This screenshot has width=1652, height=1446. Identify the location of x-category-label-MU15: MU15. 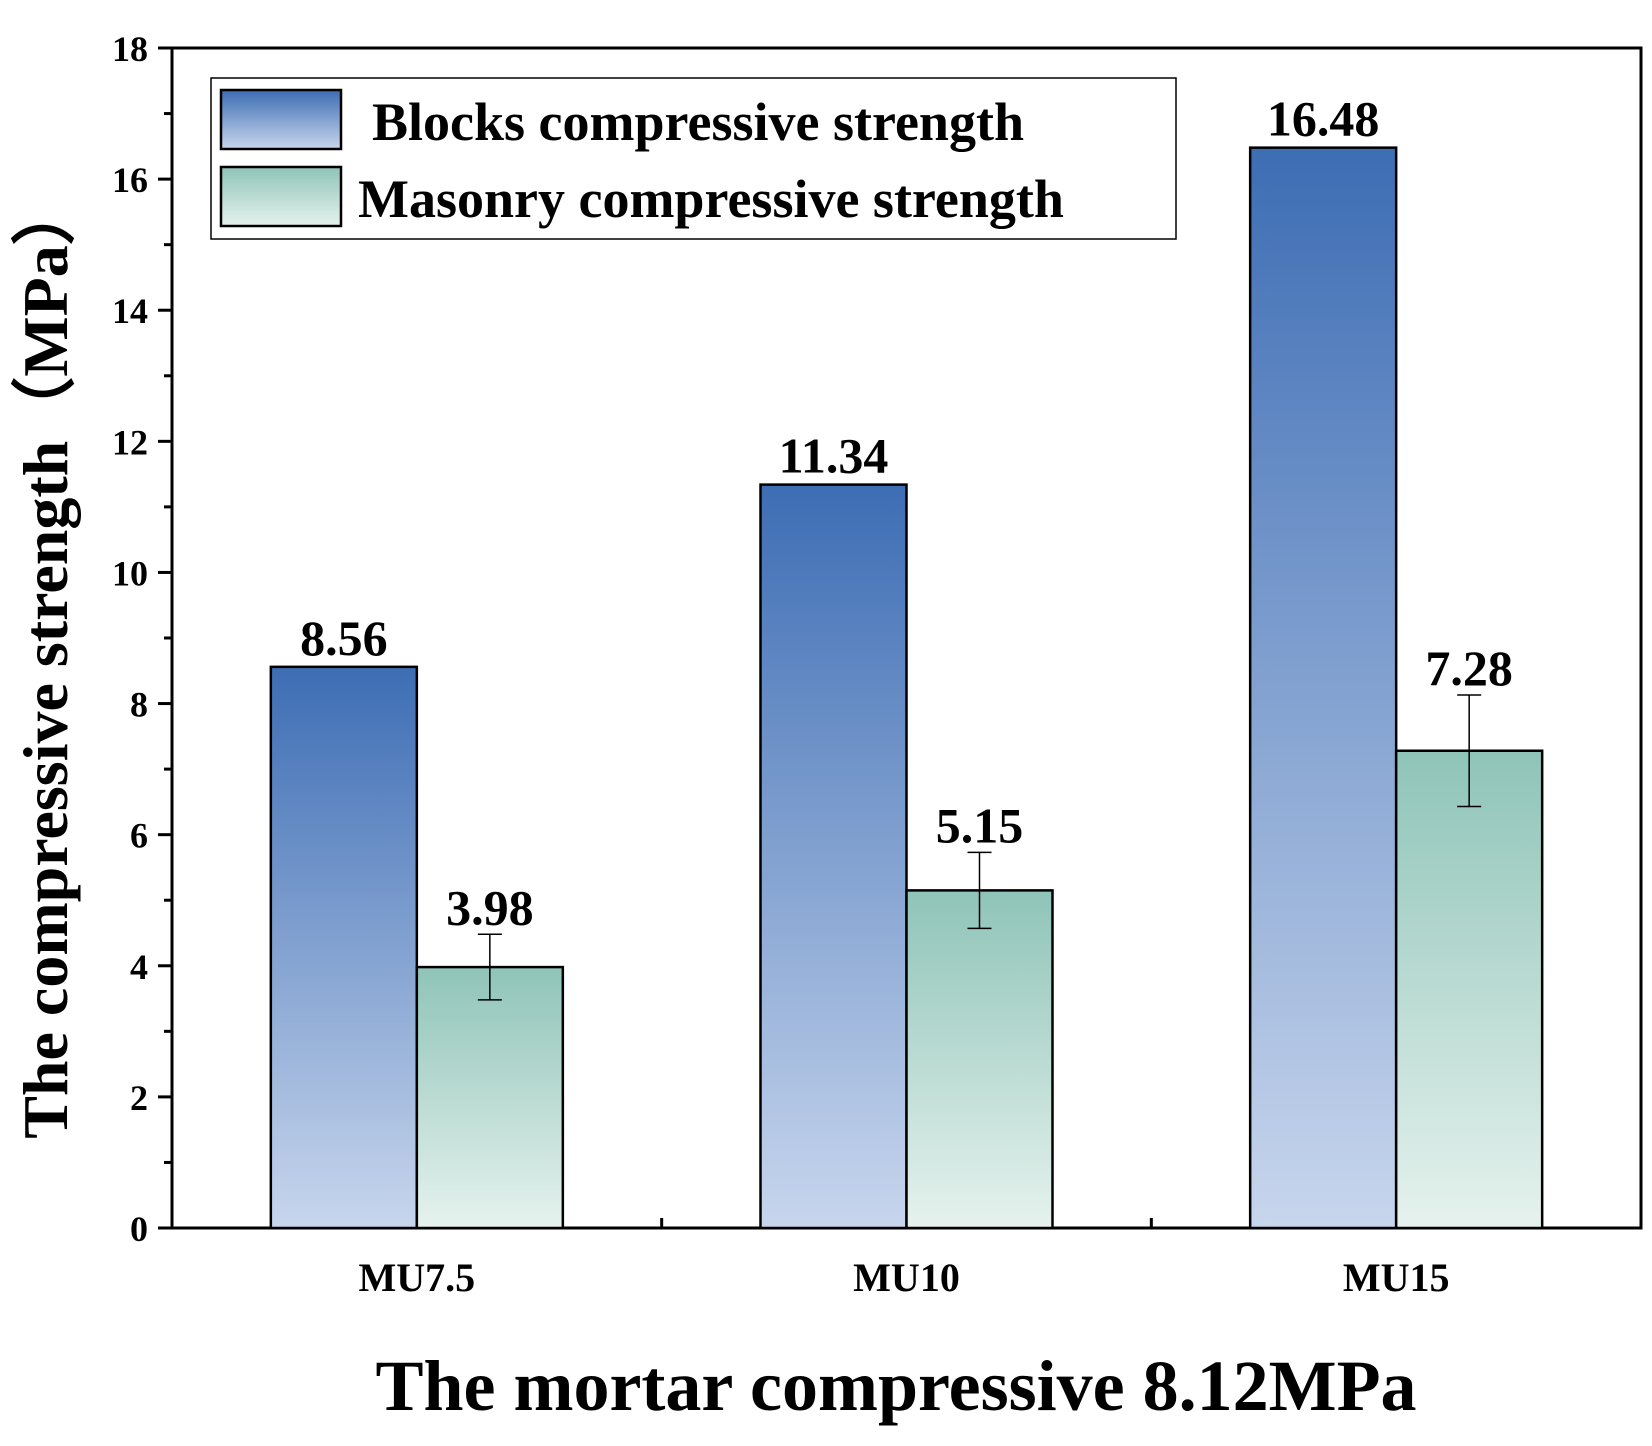
(1396, 1277).